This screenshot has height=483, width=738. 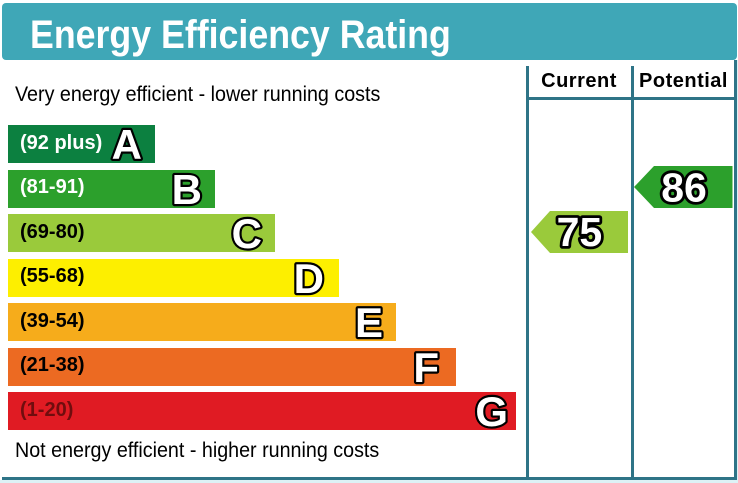 What do you see at coordinates (309, 278) in the screenshot?
I see `svg-text: D` at bounding box center [309, 278].